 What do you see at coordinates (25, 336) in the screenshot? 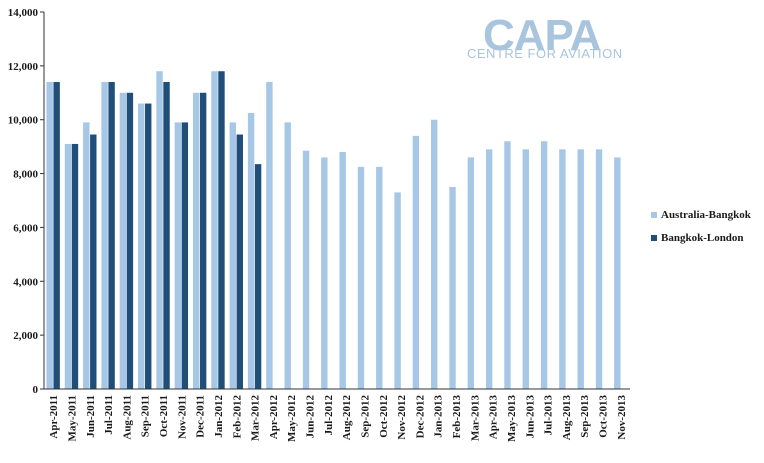
I see `y-tick-label: 2,000` at bounding box center [25, 336].